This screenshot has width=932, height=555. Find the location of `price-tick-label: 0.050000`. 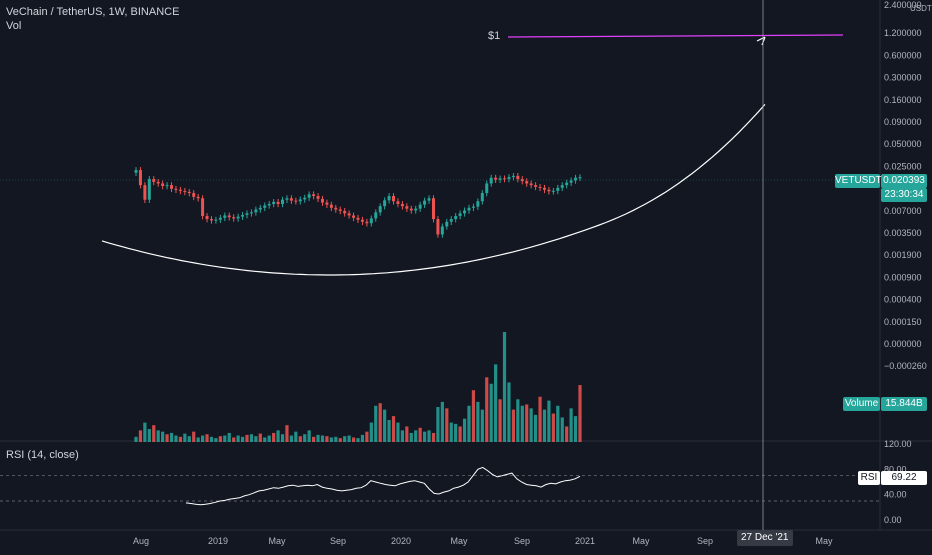

price-tick-label: 0.050000 is located at coordinates (903, 144).